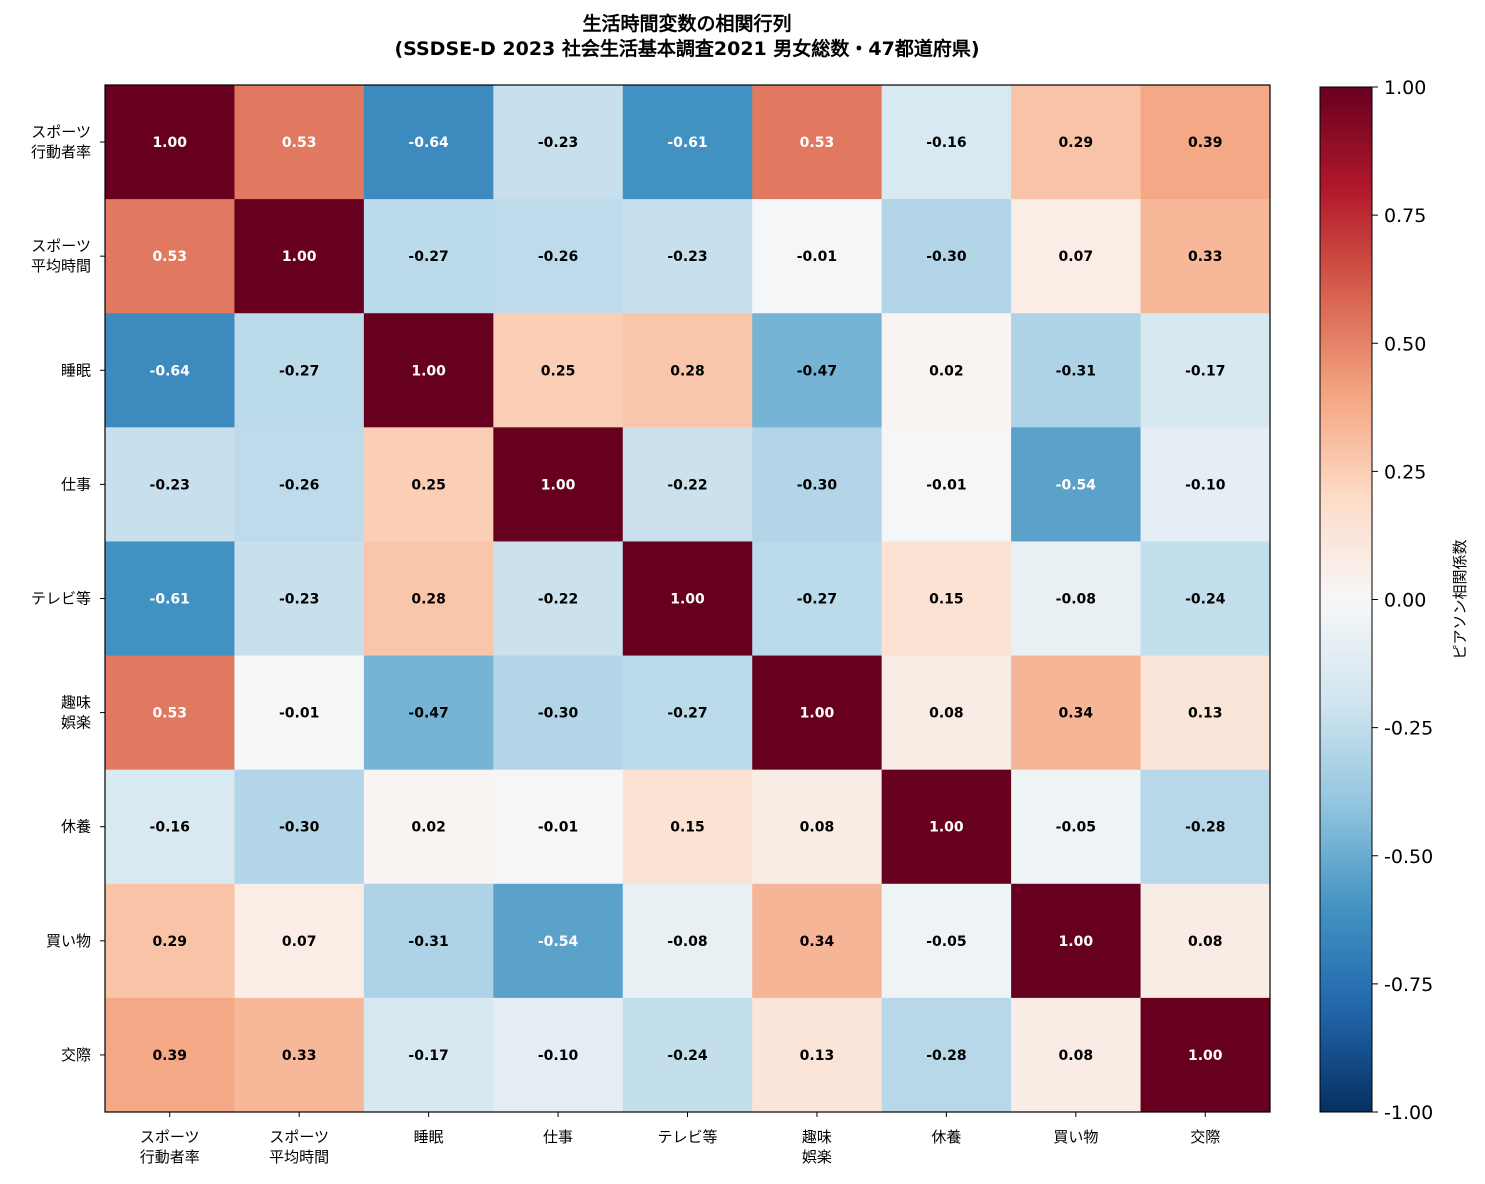  I want to click on heatmap-cell-r6-c8, so click(1205, 827).